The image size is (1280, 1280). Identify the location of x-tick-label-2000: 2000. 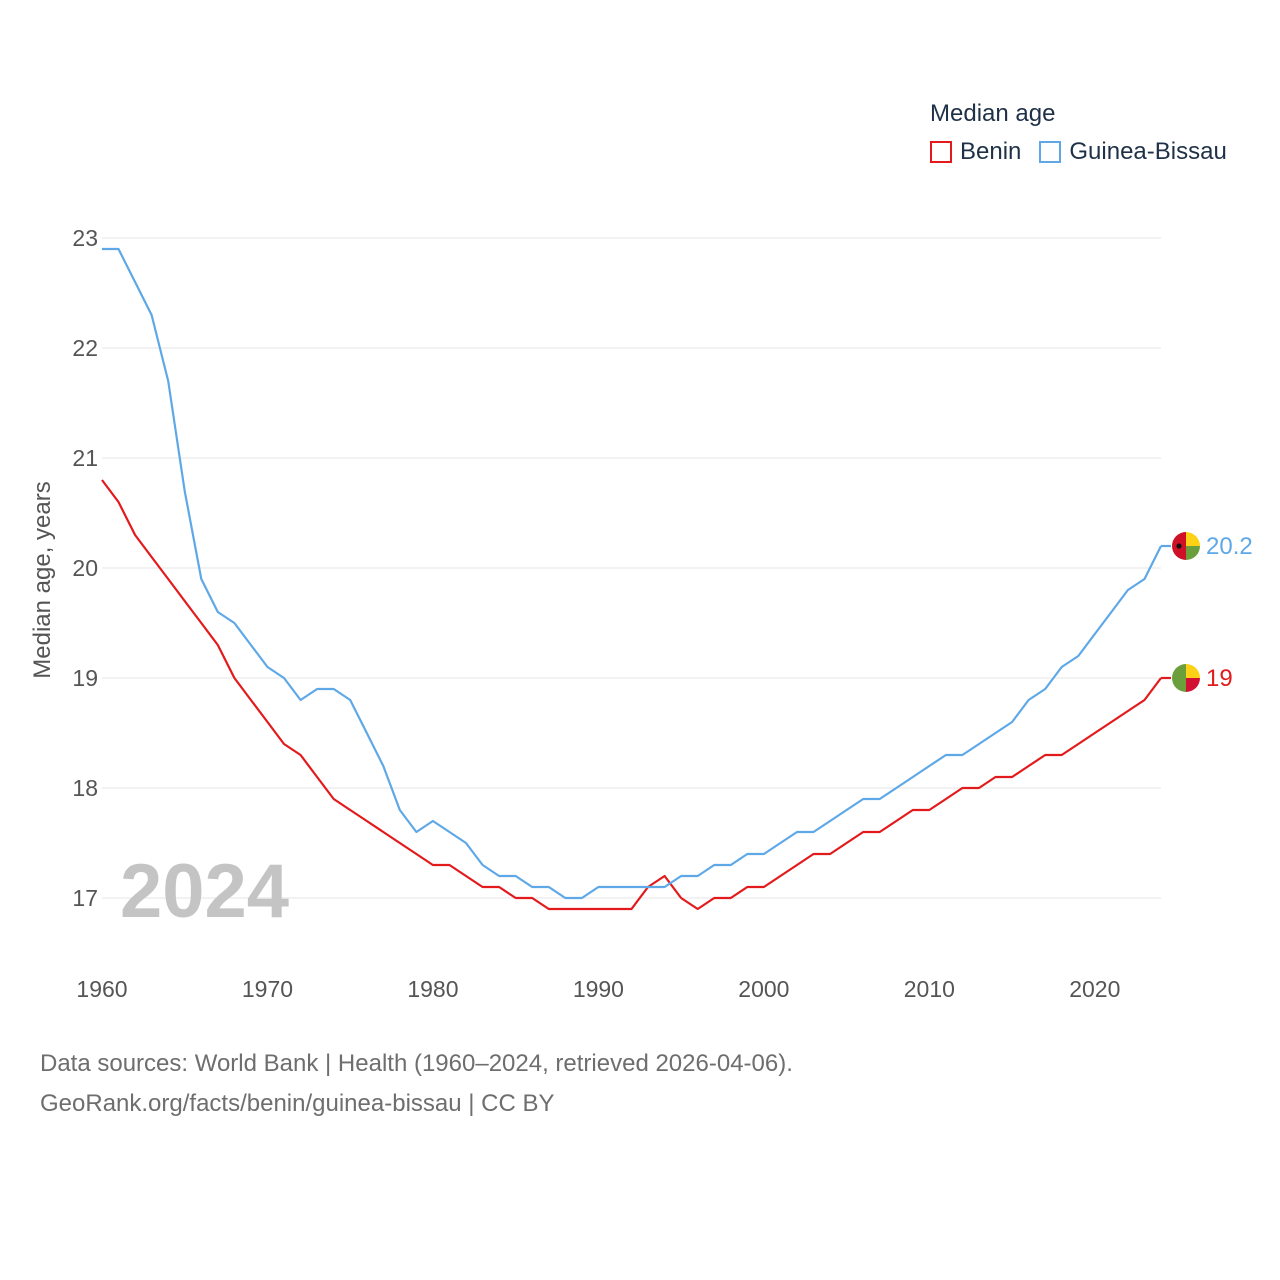
(763, 989).